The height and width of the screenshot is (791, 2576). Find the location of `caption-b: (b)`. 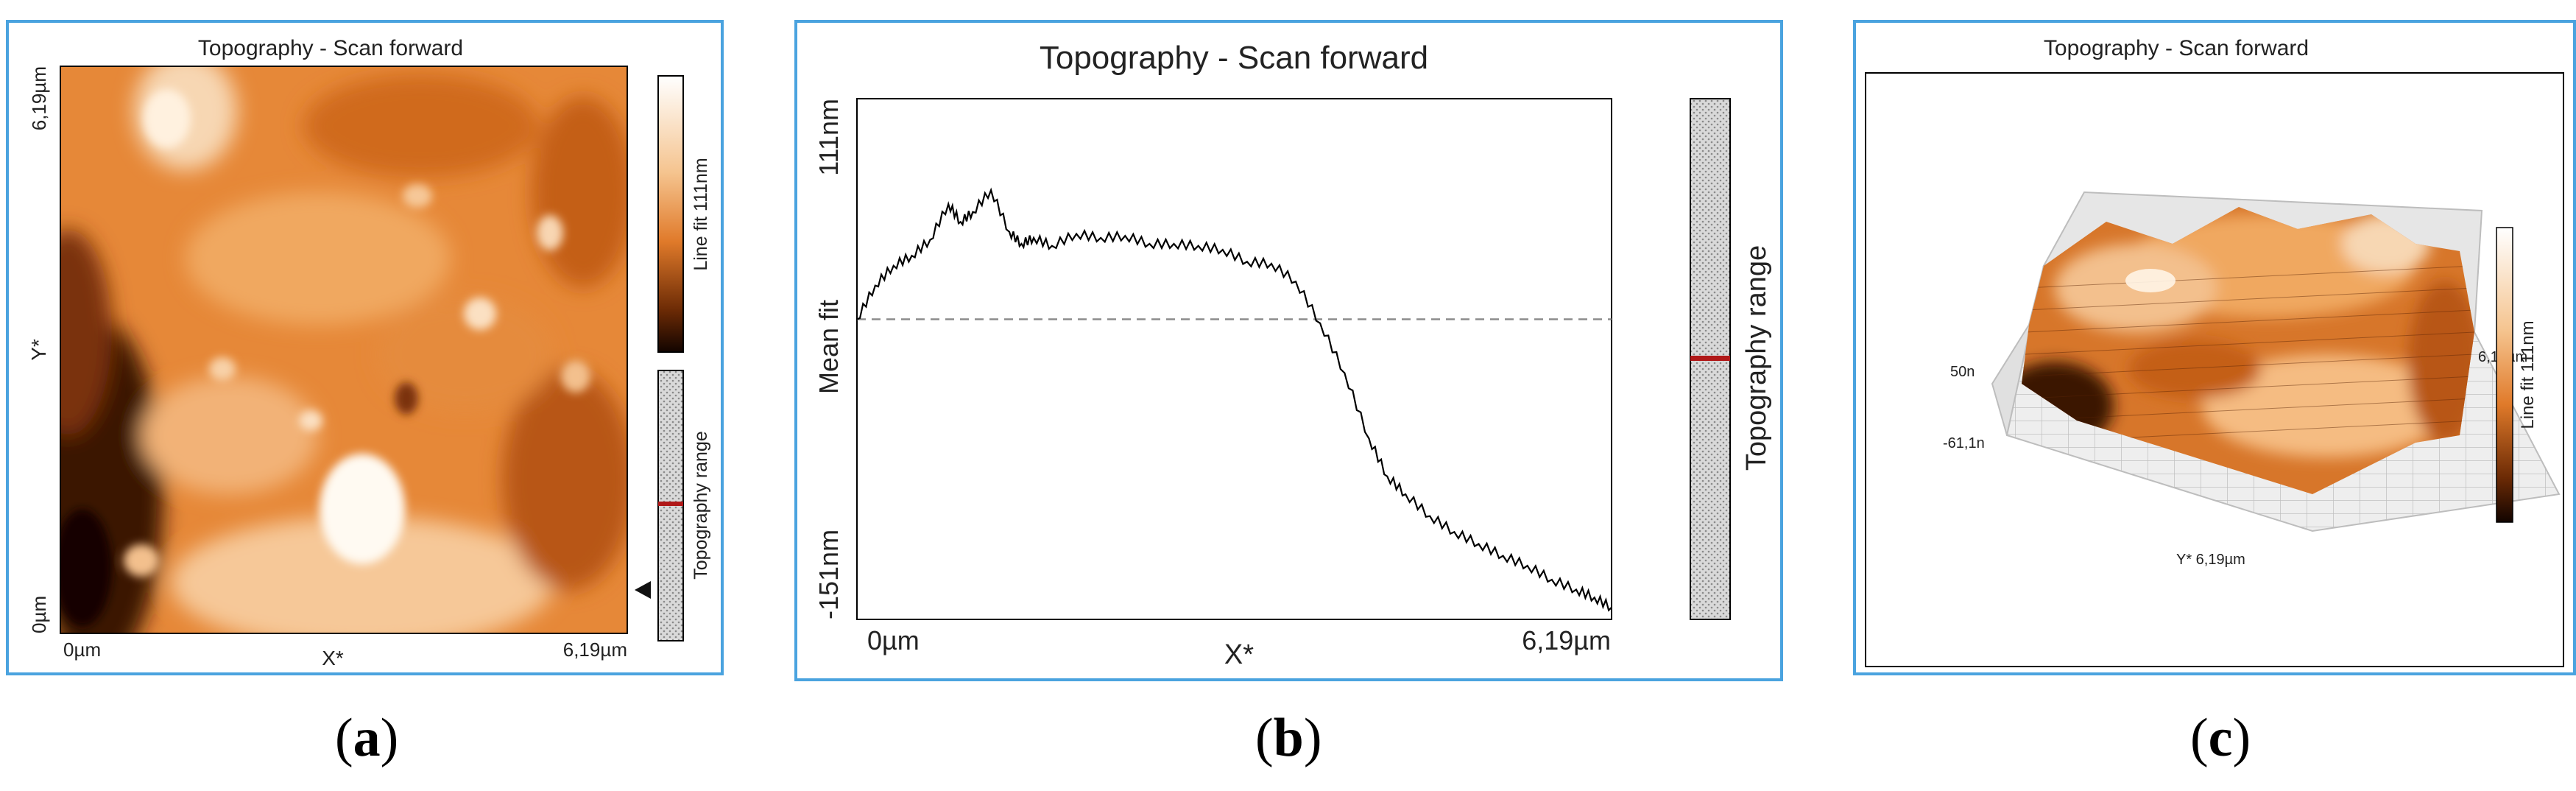

caption-b: (b) is located at coordinates (1288, 738).